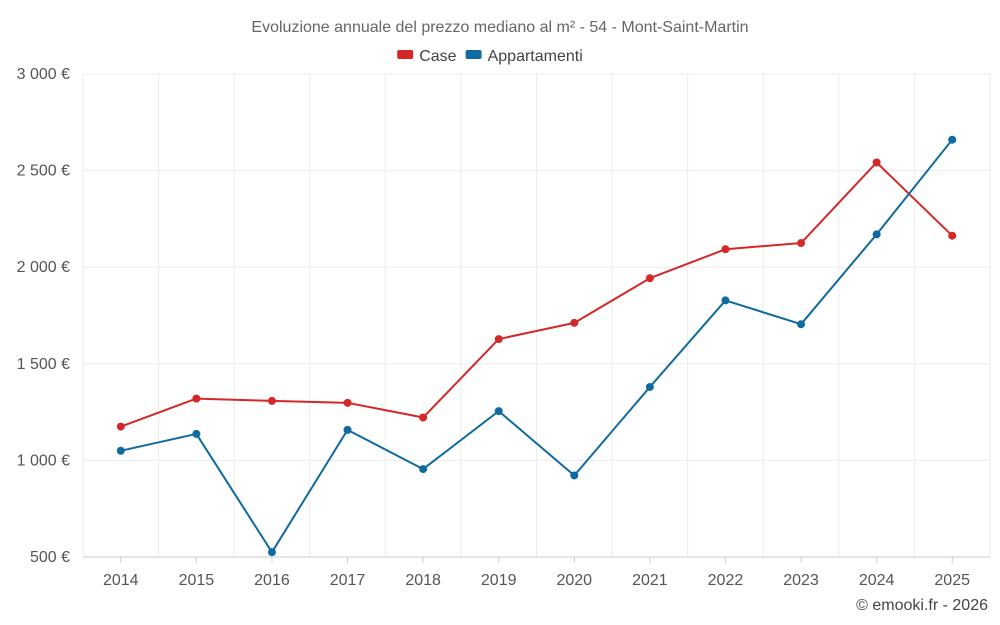 This screenshot has height=625, width=1000. Describe the element at coordinates (574, 580) in the screenshot. I see `x-tick-label: 2020` at that location.